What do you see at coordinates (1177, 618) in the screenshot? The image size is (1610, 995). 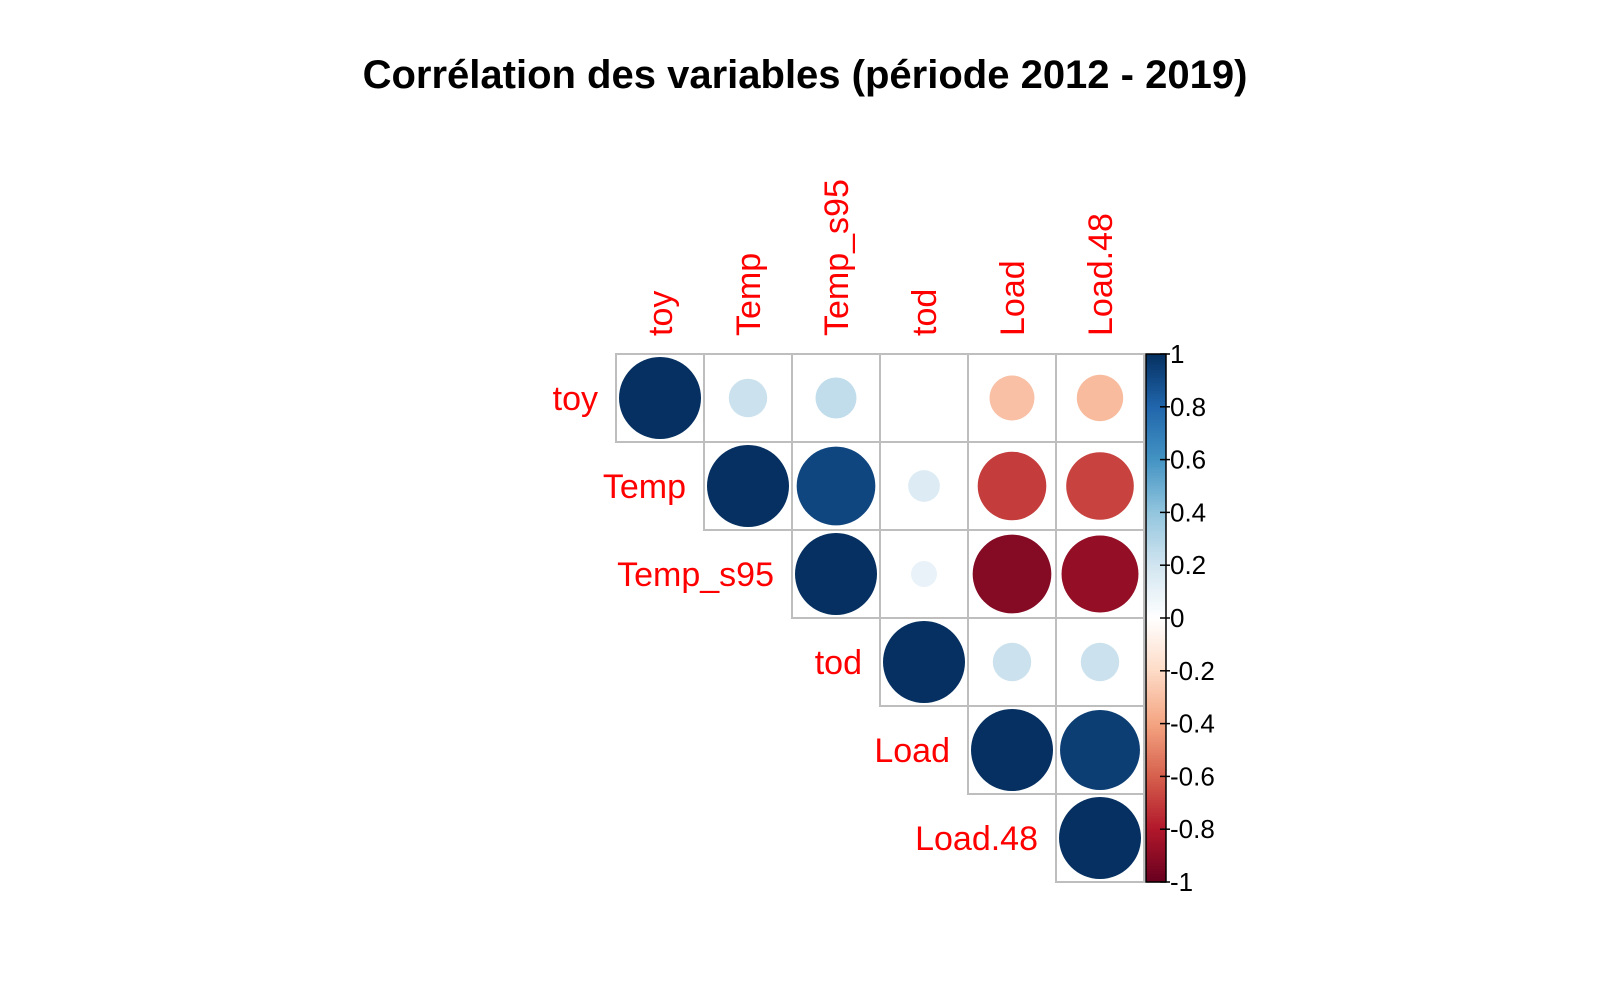 I see `colorbar-tick-label: 0` at bounding box center [1177, 618].